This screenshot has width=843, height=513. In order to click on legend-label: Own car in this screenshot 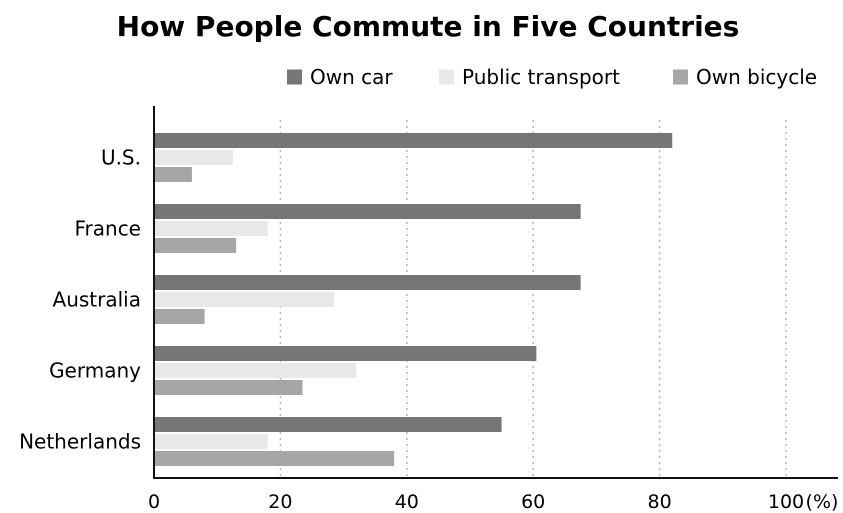, I will do `click(351, 77)`.